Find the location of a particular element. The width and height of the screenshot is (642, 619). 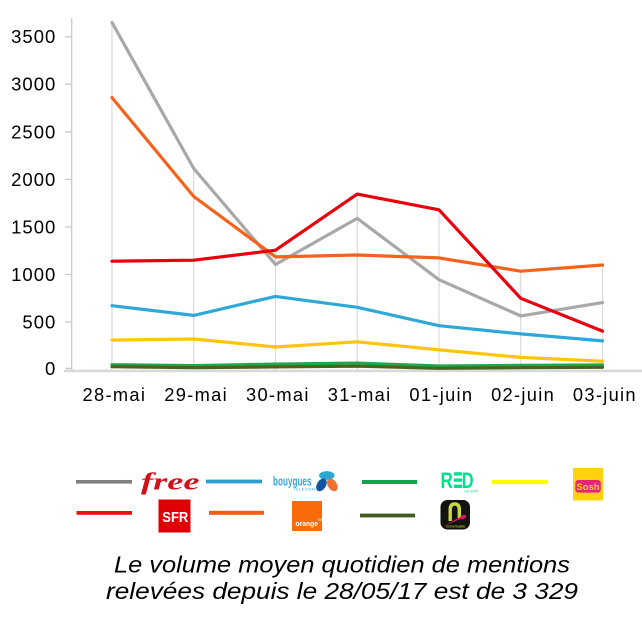

svg-text: numericable is located at coordinates (456, 527).